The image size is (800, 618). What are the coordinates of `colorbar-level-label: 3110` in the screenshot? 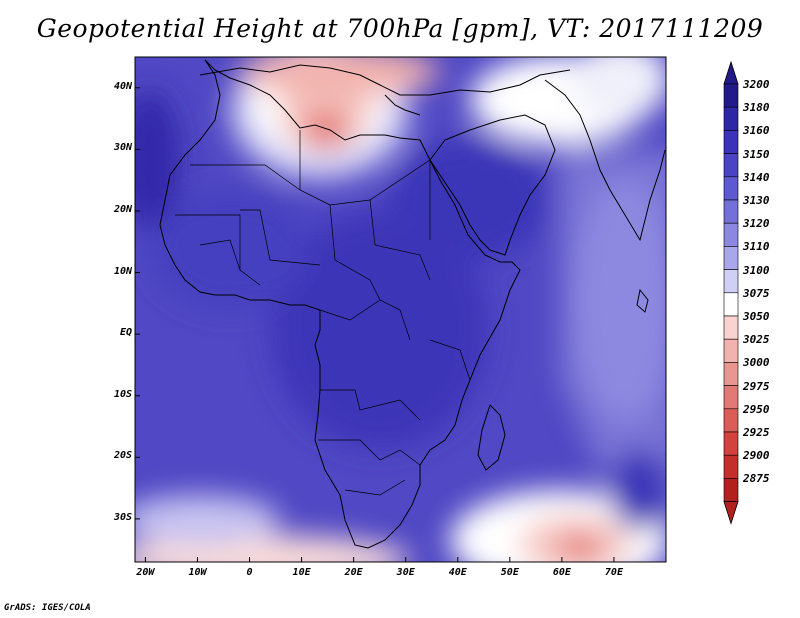 It's located at (756, 247).